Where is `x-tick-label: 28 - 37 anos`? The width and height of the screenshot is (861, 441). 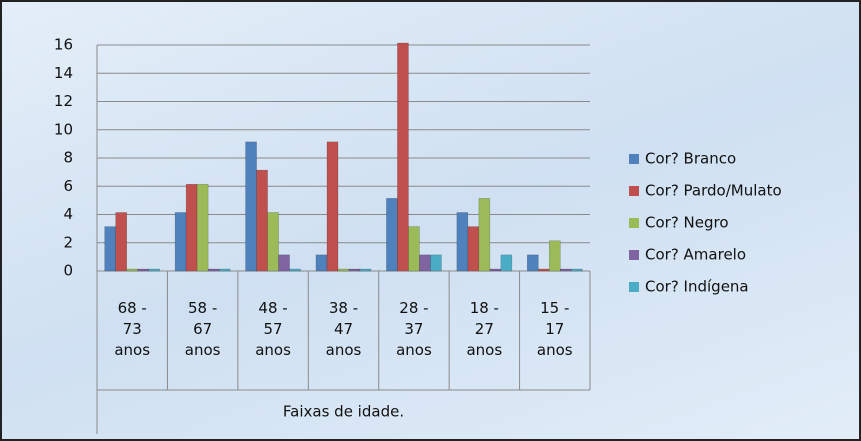 x-tick-label: 28 - 37 anos is located at coordinates (414, 329).